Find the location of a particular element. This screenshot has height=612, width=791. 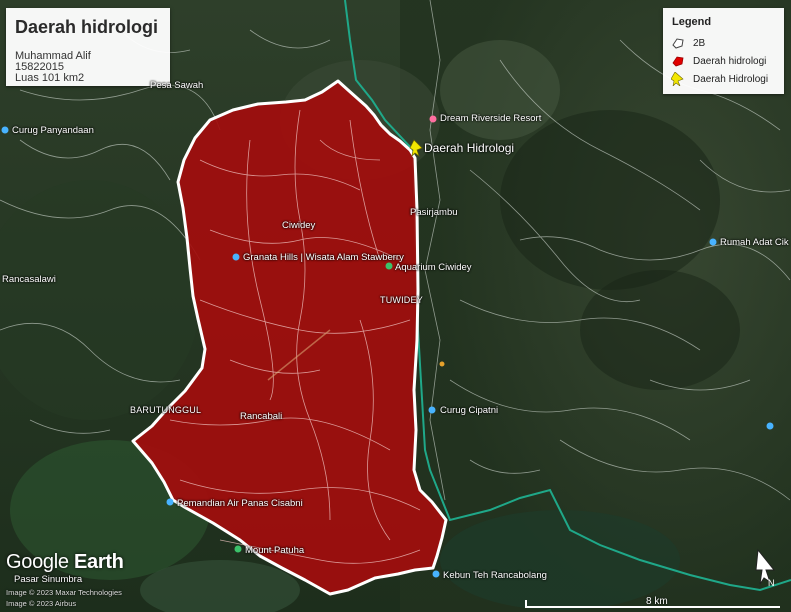

map-label-pasar-sinumbra: Pasar Sinumbra is located at coordinates (48, 579).